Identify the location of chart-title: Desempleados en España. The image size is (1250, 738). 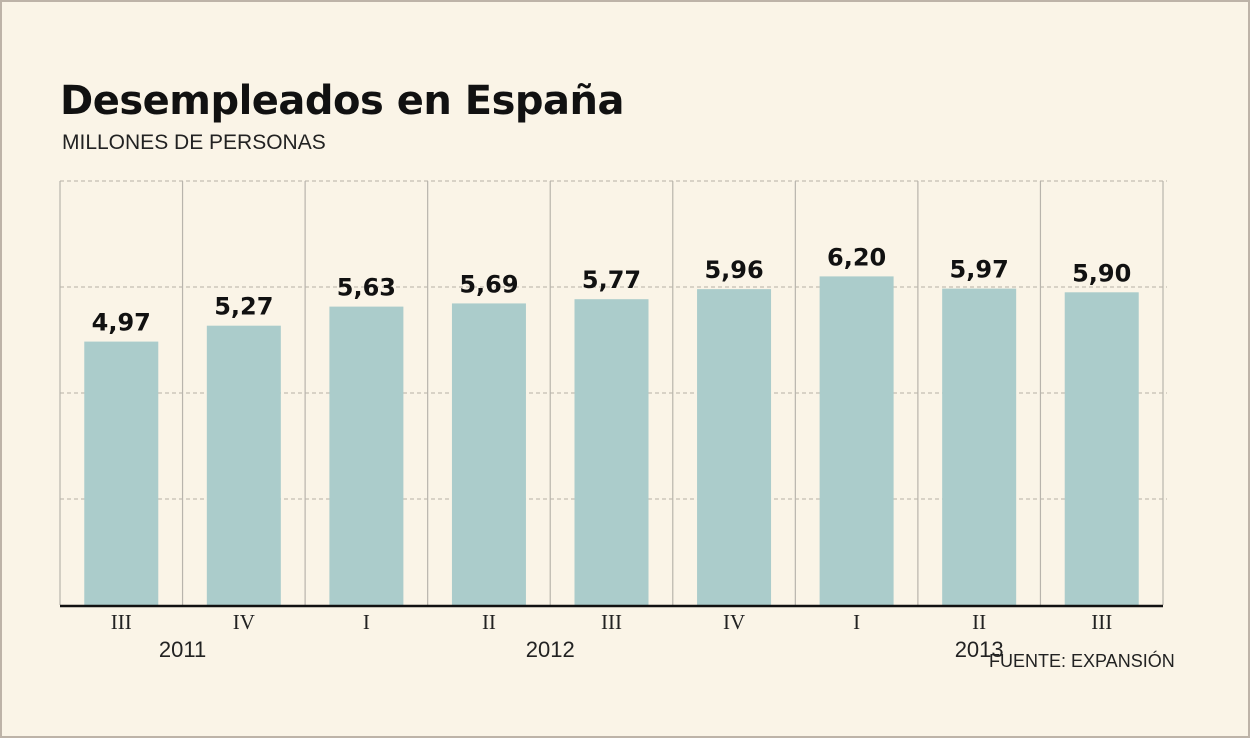
(342, 101).